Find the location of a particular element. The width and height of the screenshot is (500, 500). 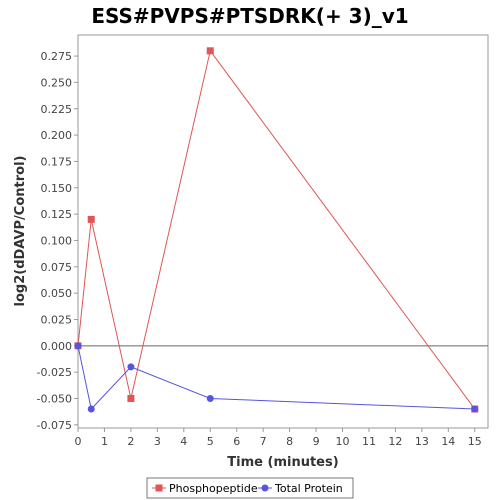

y-tick-label: 0.200 is located at coordinates (57, 135).